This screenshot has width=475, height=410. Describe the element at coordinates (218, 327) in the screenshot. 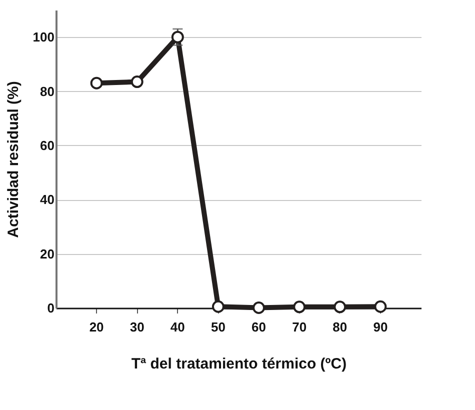

I see `x-tick-label: 50` at that location.